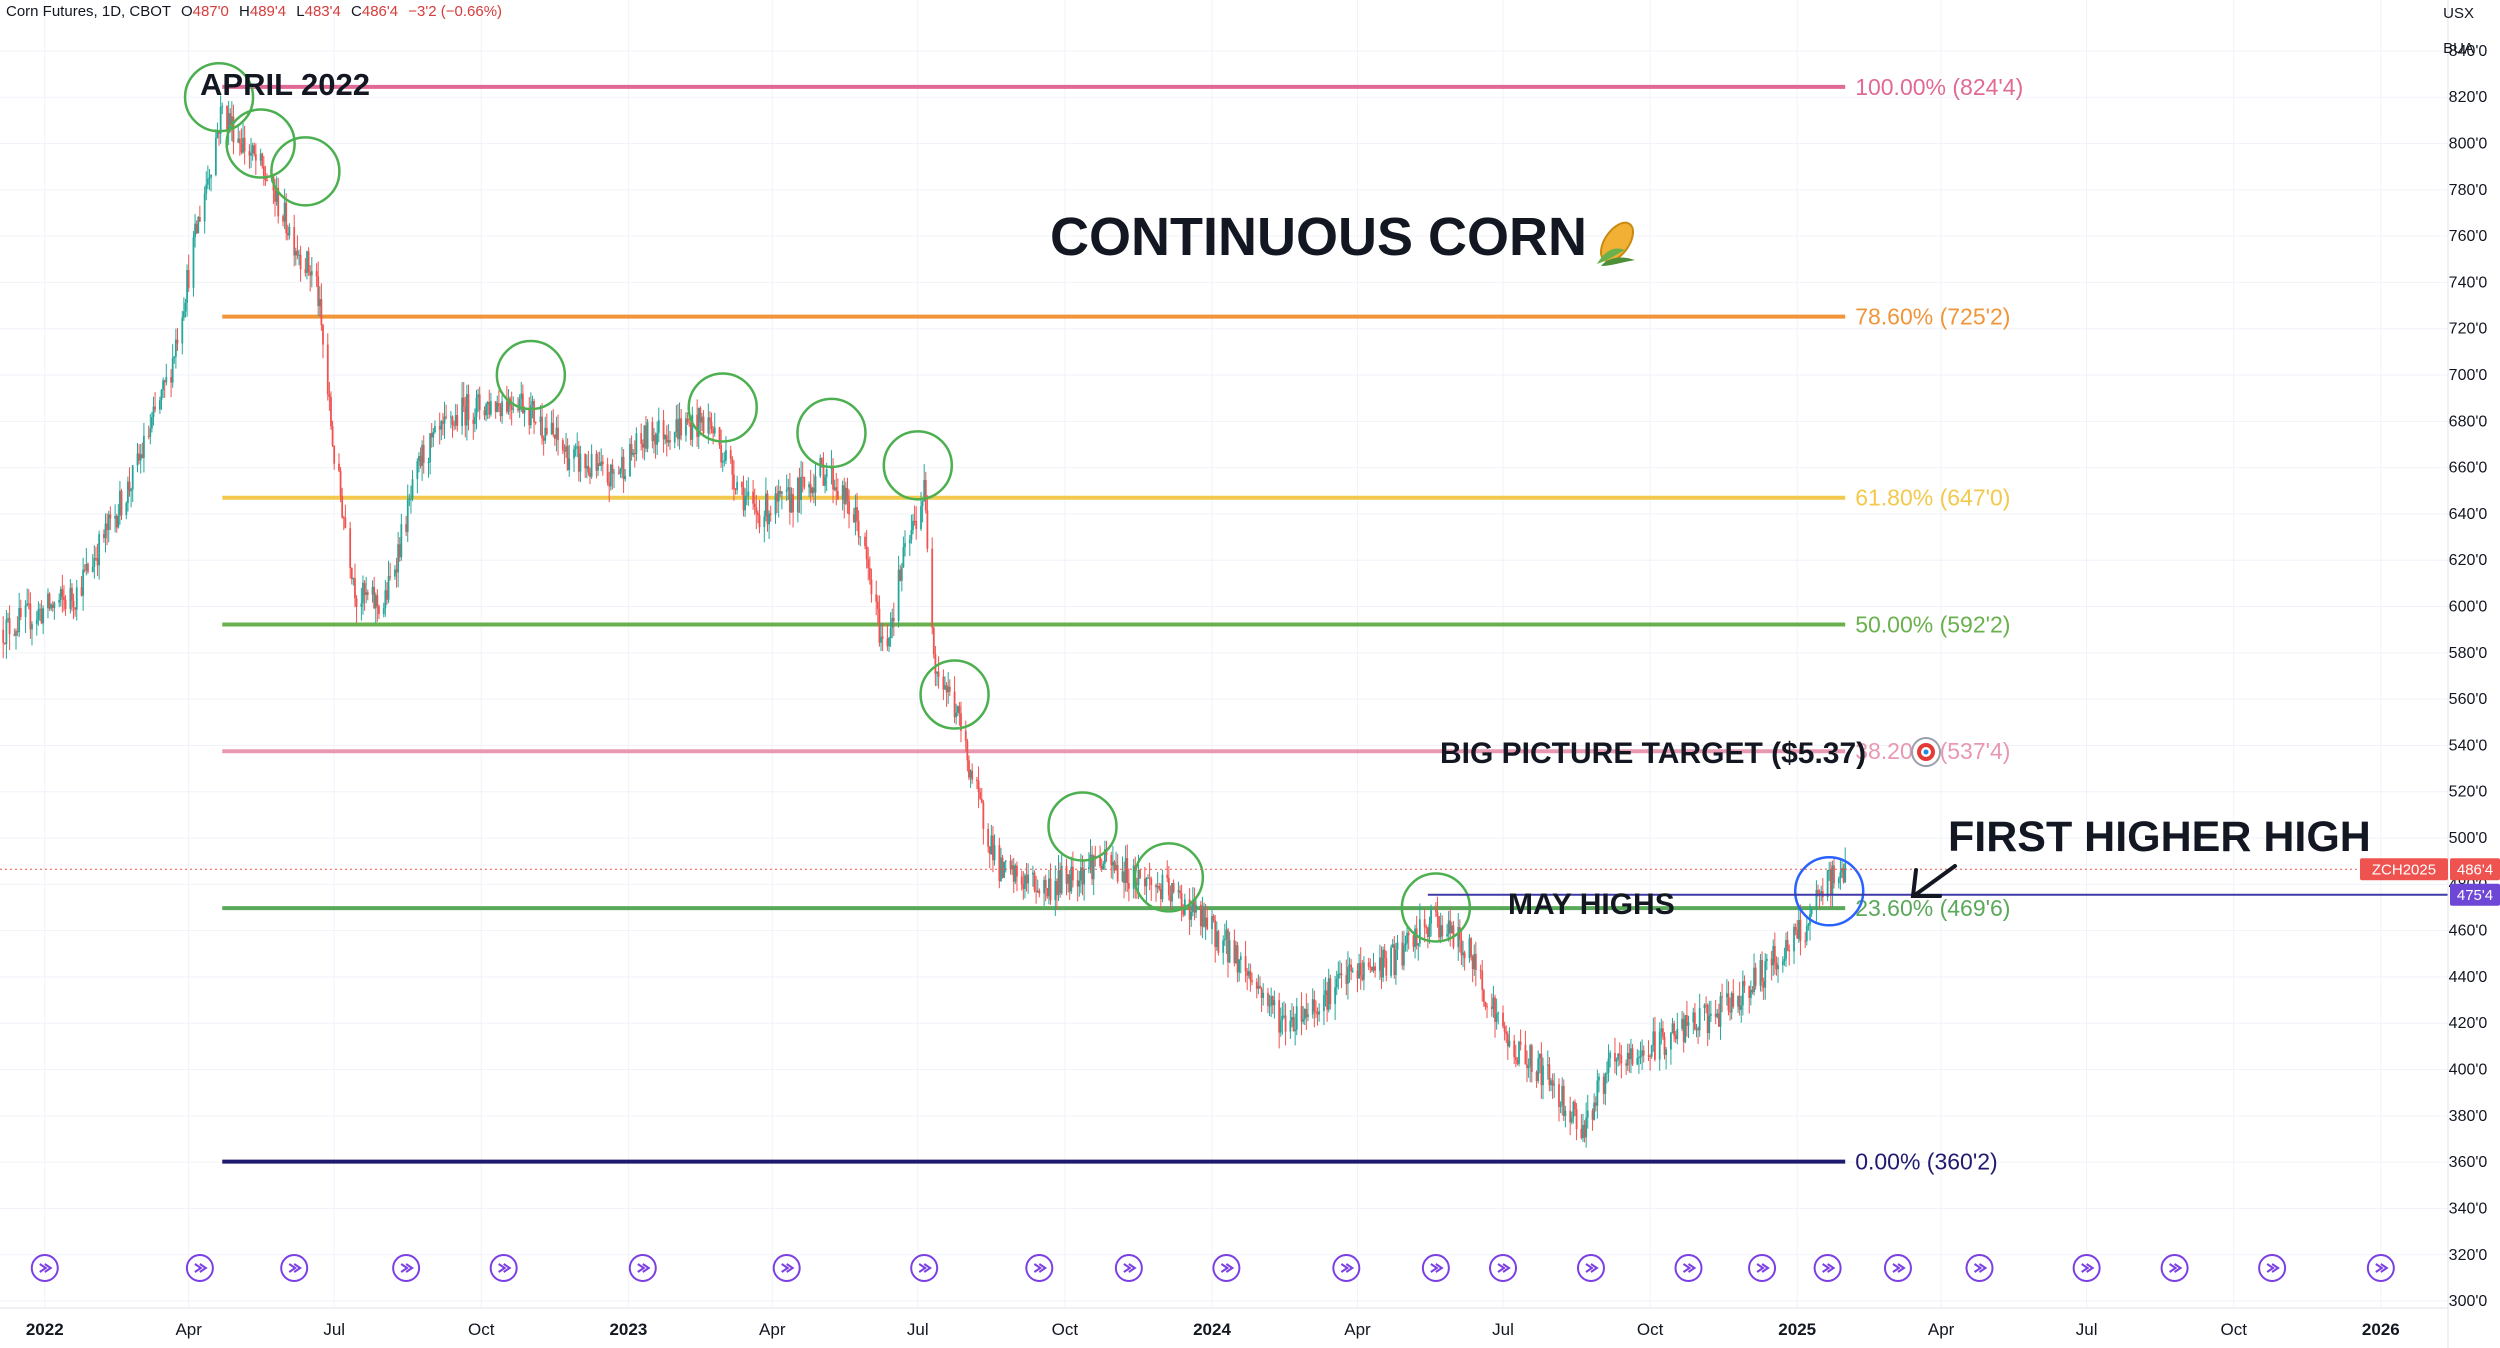 This screenshot has width=2500, height=1348. What do you see at coordinates (2458, 13) in the screenshot?
I see `currency-label: USX` at bounding box center [2458, 13].